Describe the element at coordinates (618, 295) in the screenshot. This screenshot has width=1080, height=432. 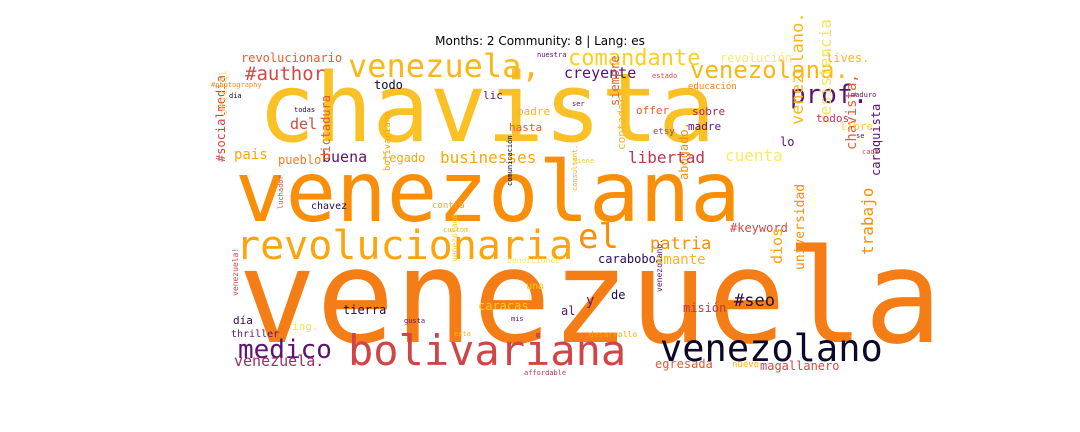
I see `cloud-word: de` at that location.